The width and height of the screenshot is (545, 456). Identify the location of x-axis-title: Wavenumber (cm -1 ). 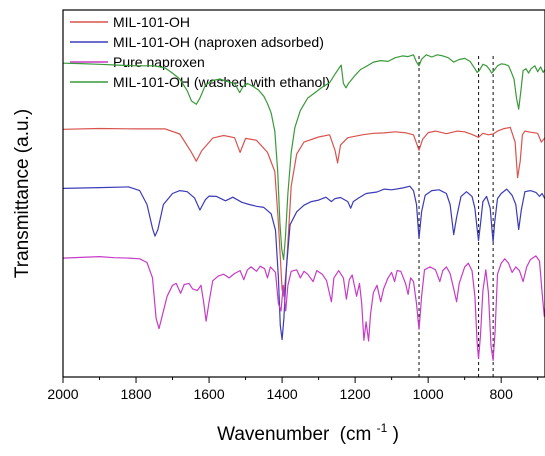
(308, 430).